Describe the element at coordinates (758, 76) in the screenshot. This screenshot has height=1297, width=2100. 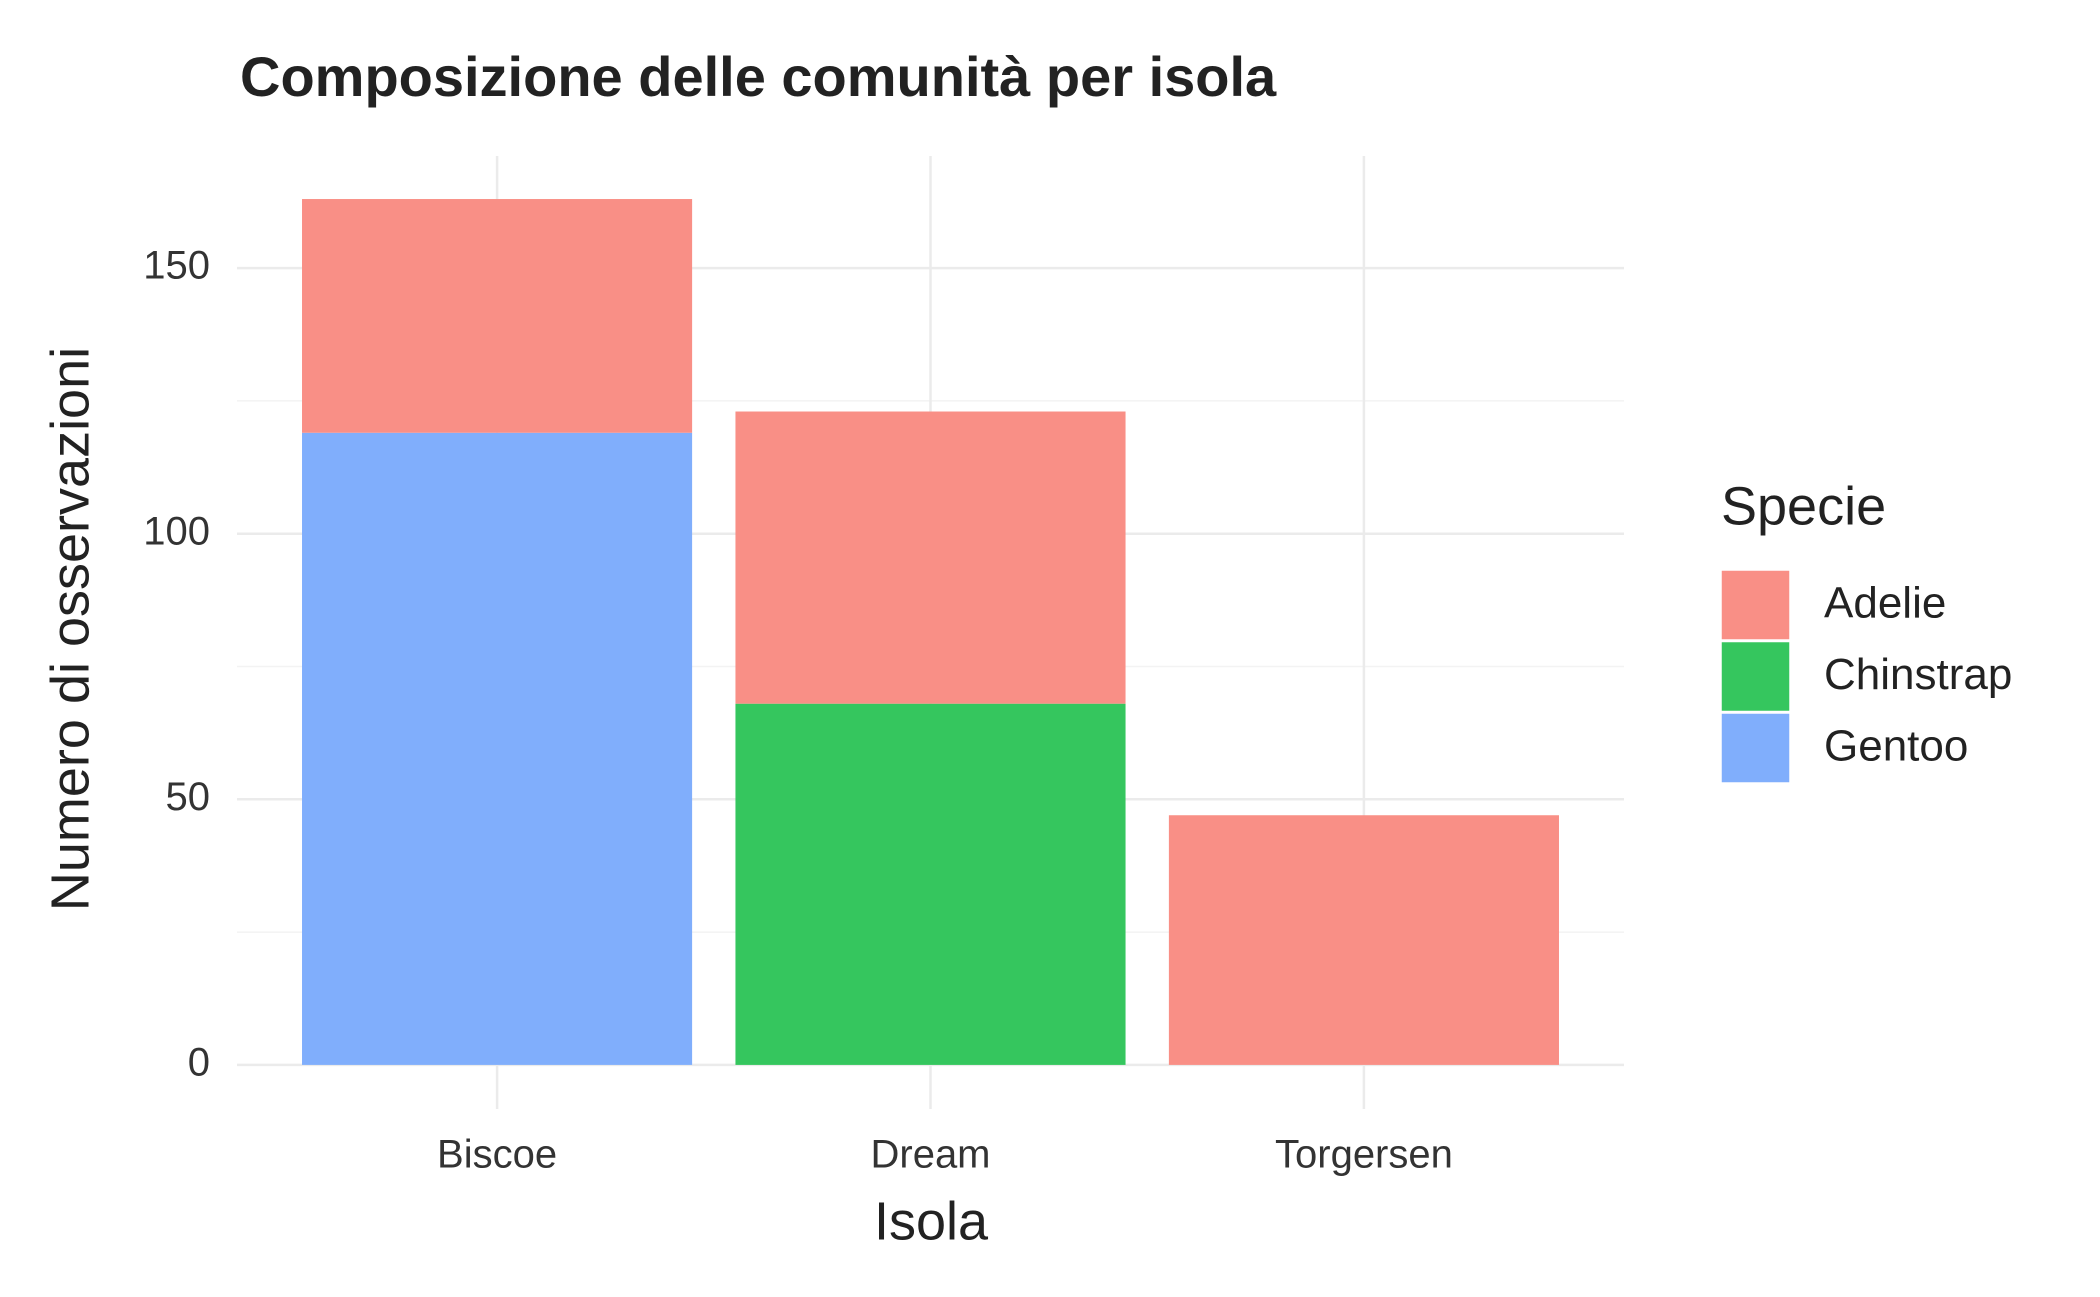
I see `chart-title: Composizione delle comunità per isola` at that location.